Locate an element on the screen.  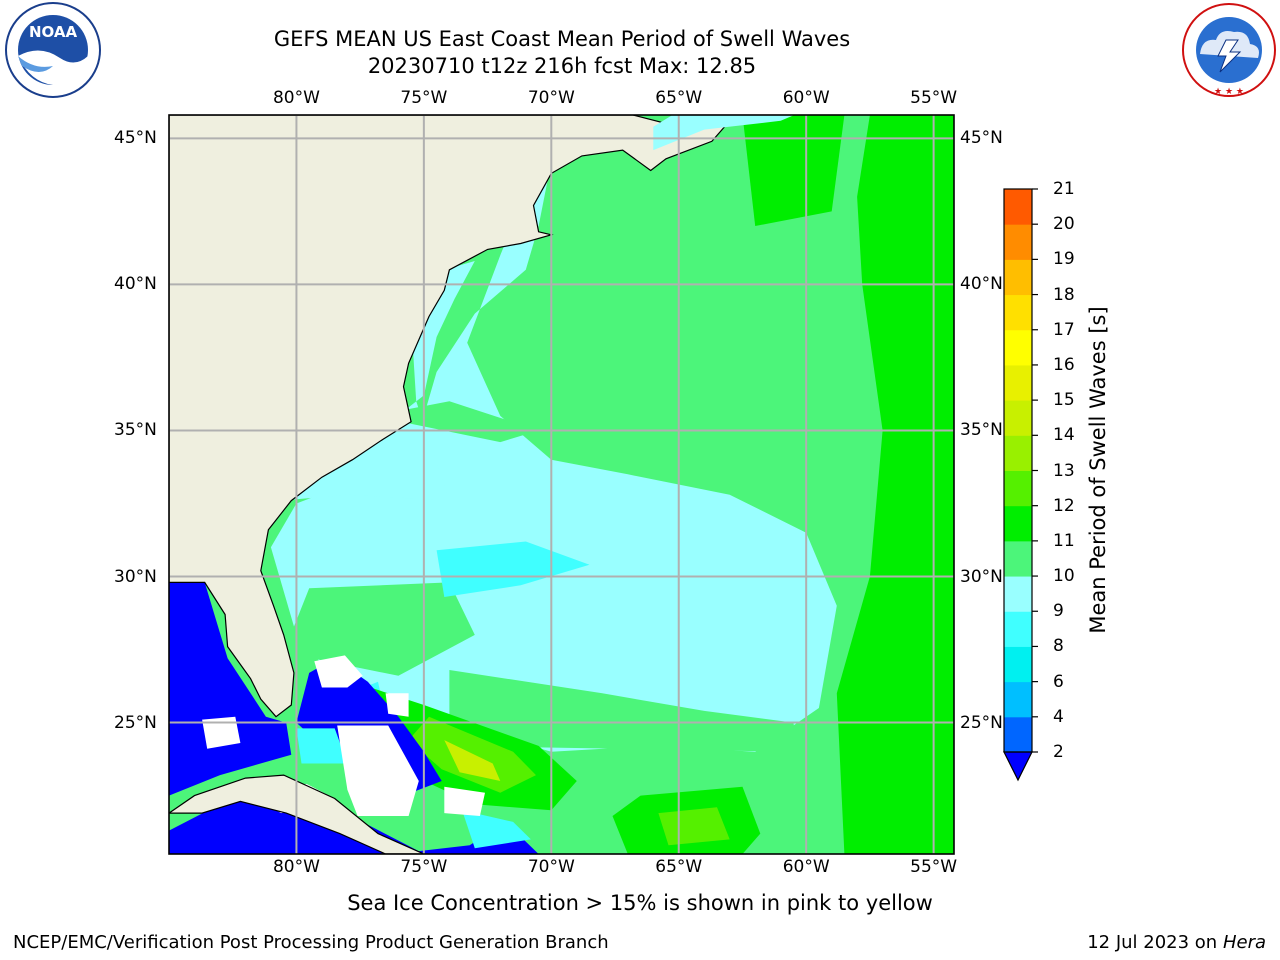
ocean-gulf-st-lawrence is located at coordinates (724, 133).